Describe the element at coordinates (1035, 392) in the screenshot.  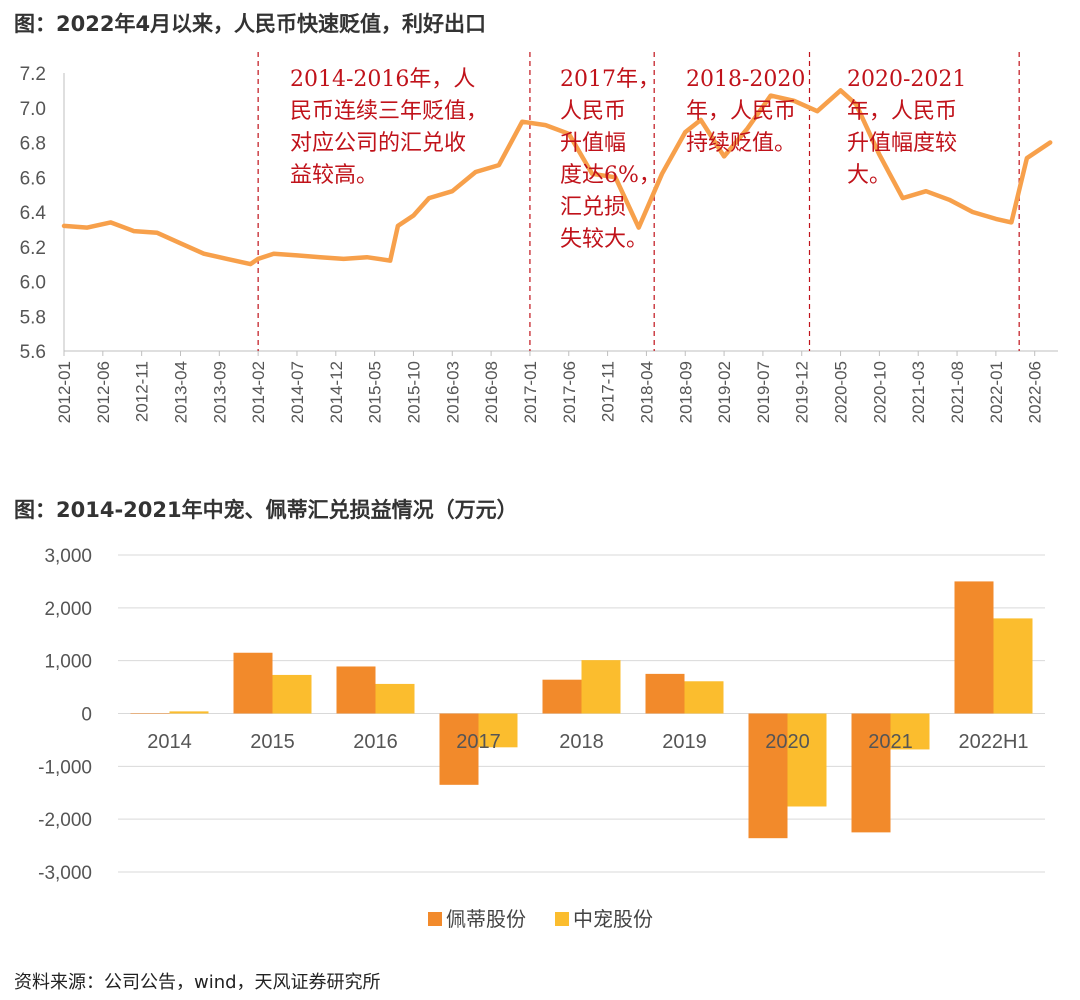
I see `x-tick-label: 2022-06` at that location.